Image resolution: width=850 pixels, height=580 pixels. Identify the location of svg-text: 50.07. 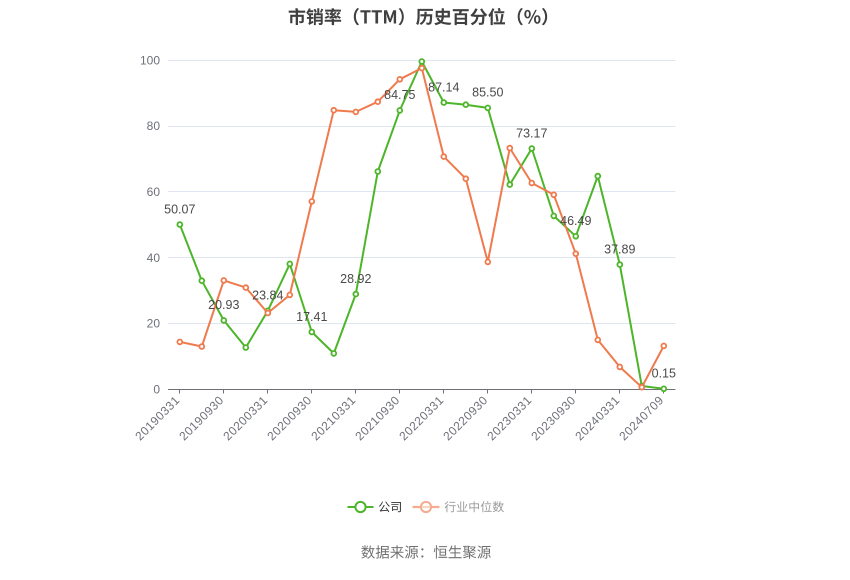
(179, 209).